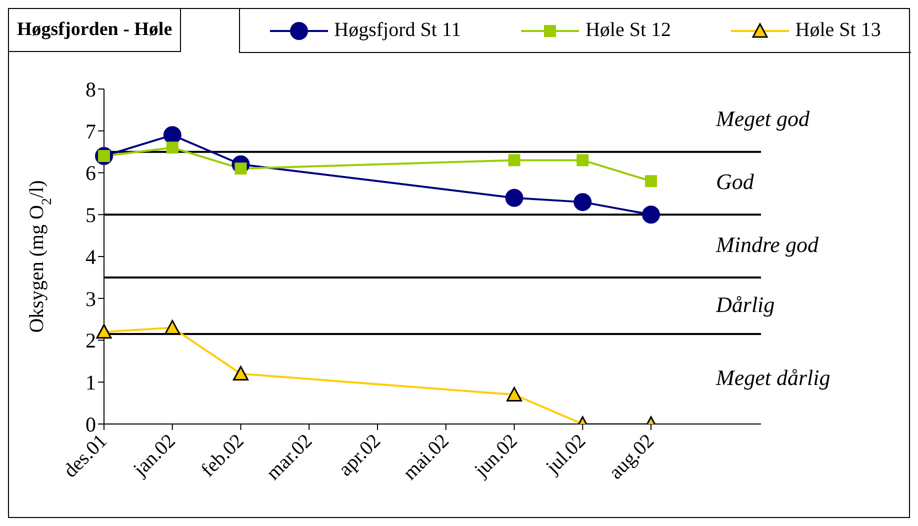  What do you see at coordinates (628, 30) in the screenshot?
I see `legend-label: Høle St 12` at bounding box center [628, 30].